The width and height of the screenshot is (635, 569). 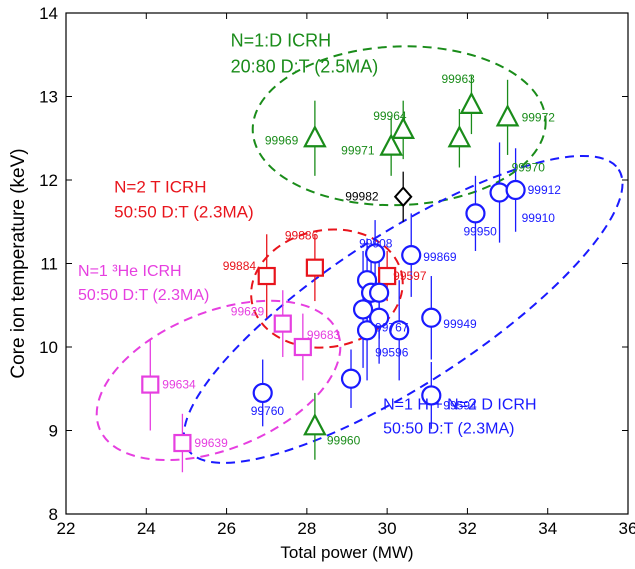 What do you see at coordinates (324, 335) in the screenshot?
I see `point-label: 99683` at bounding box center [324, 335].